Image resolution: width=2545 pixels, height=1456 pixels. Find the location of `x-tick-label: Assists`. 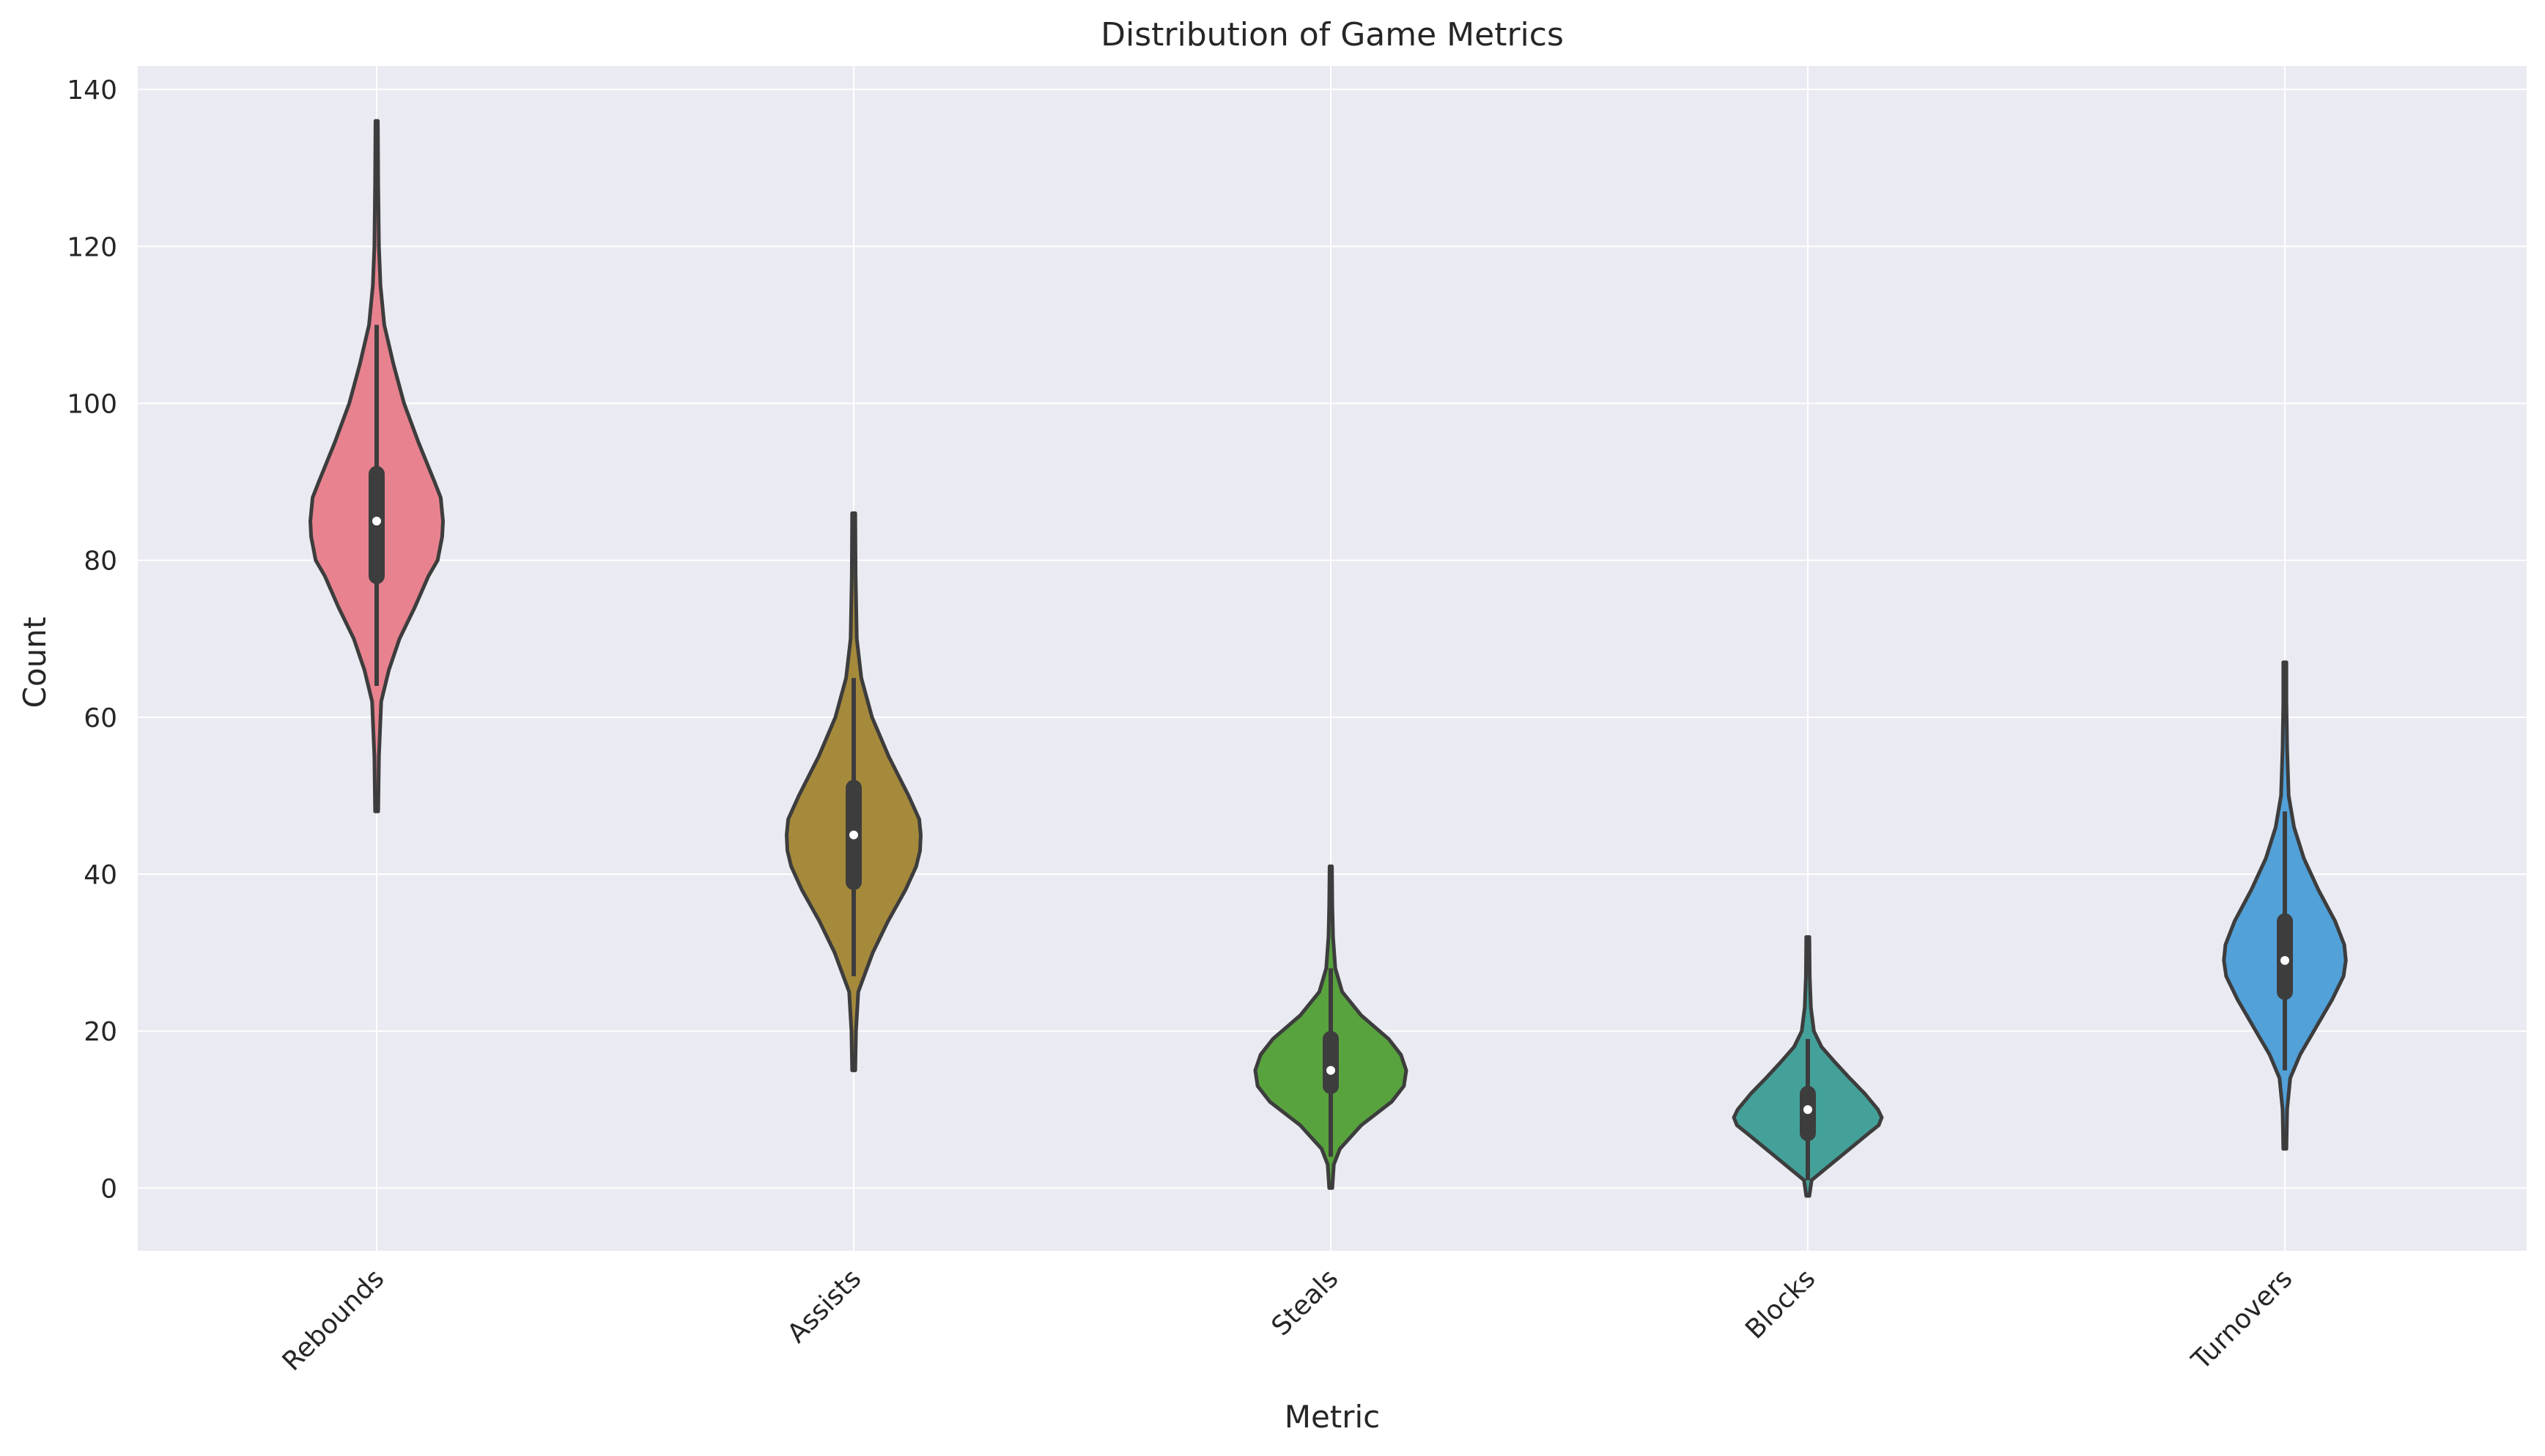

x-tick-label: Assists is located at coordinates (825, 1306).